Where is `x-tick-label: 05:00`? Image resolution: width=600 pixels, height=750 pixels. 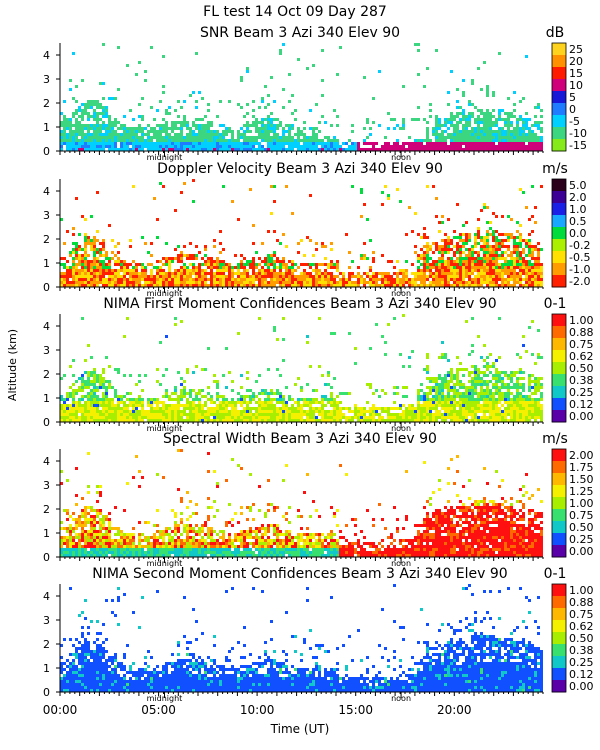 x-tick-label: 05:00 is located at coordinates (158, 710).